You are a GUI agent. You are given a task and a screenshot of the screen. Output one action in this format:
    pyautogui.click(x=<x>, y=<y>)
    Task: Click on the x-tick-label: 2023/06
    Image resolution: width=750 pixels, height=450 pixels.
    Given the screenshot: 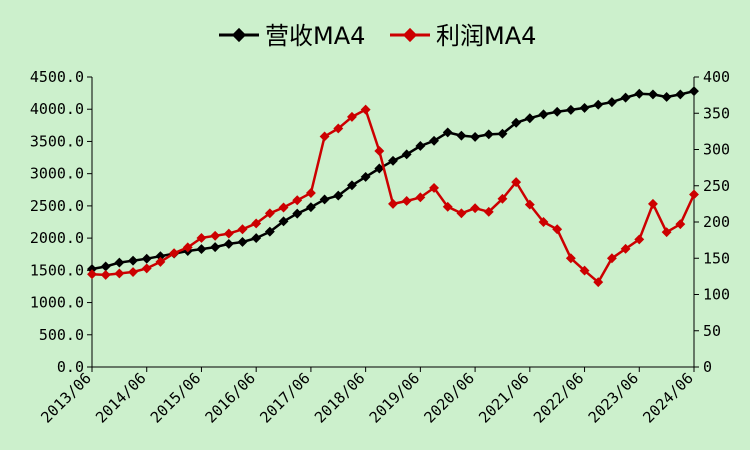 What is the action you would take?
    pyautogui.click(x=613, y=397)
    